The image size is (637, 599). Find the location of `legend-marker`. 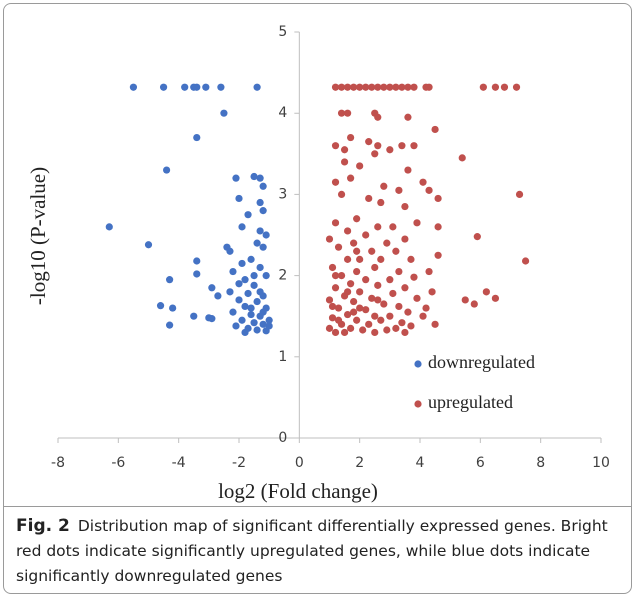

legend-marker is located at coordinates (418, 404).